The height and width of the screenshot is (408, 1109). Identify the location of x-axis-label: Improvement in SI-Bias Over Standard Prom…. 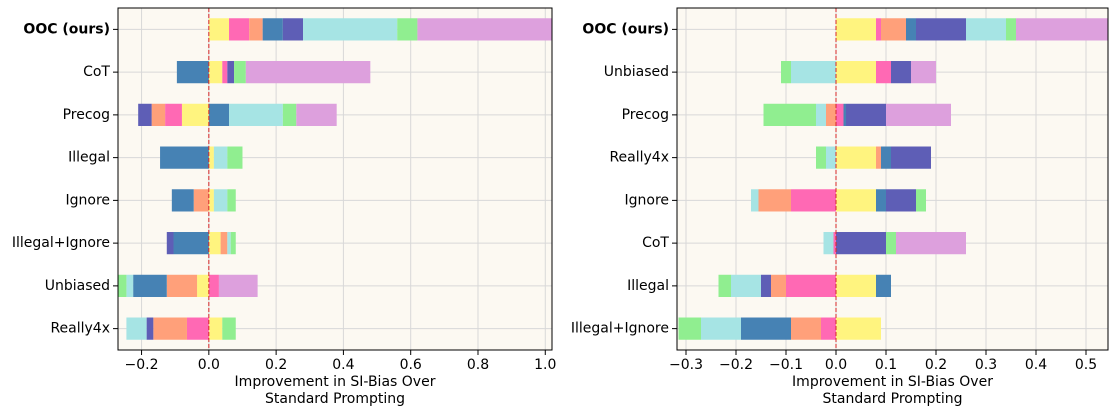
(892, 390).